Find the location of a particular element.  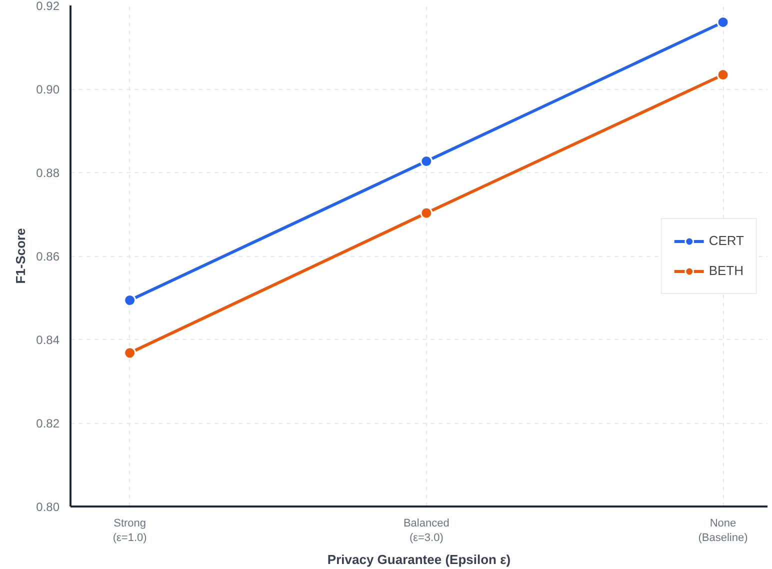

x-axis-title: Privacy Guarantee (Epsilon ε) is located at coordinates (419, 559).